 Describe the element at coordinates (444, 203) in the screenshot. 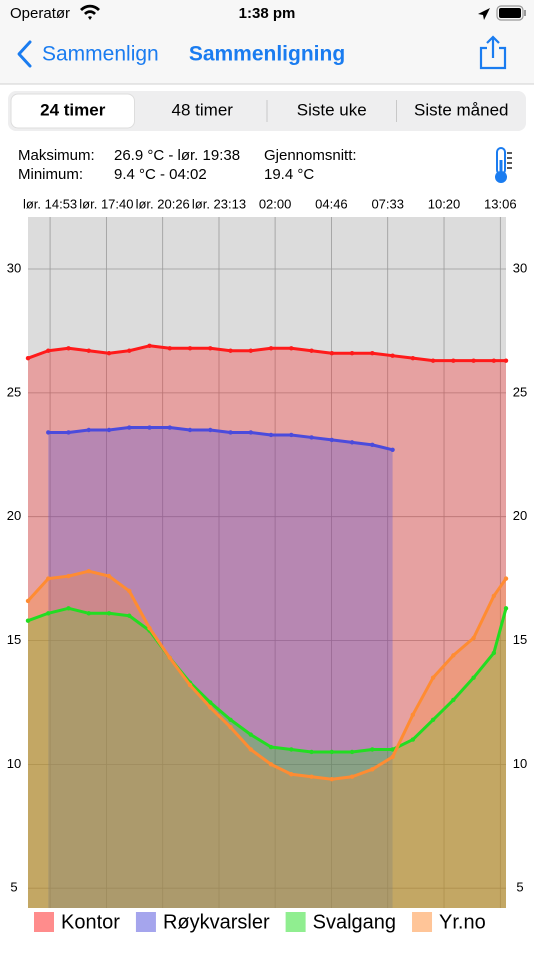

I see `x-tick-label: 10:20` at that location.